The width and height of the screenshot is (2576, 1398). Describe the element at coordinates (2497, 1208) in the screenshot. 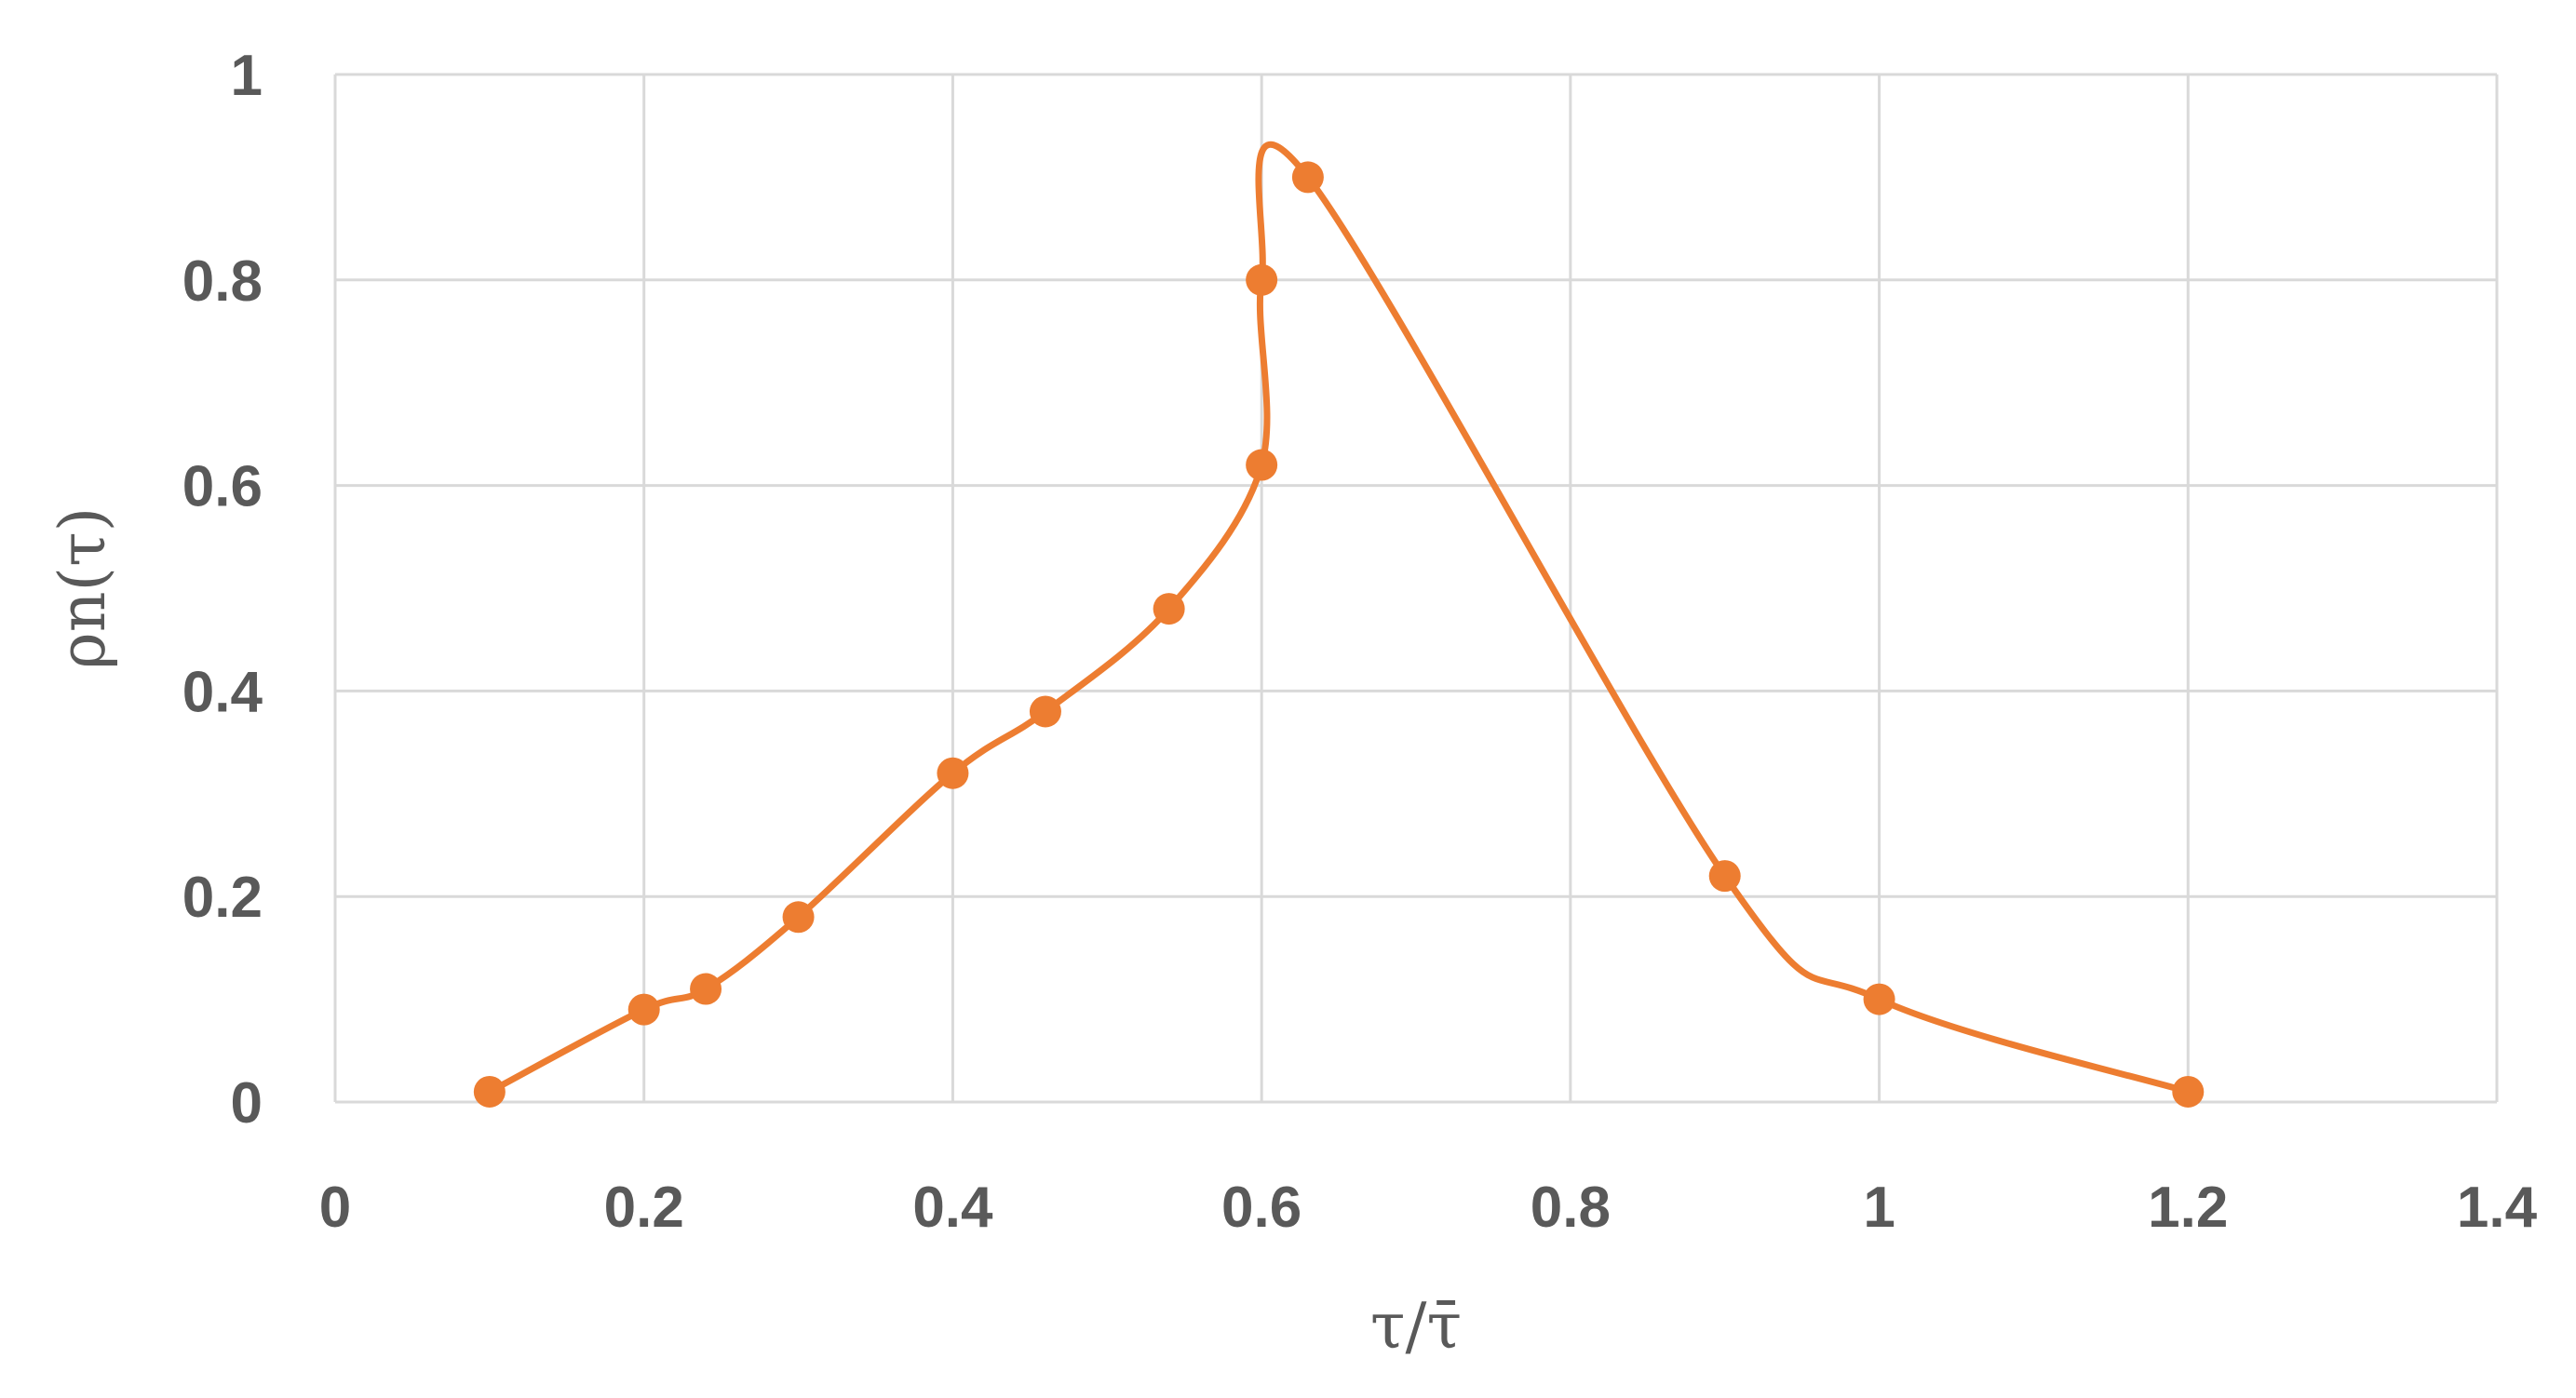

I see `x-tick-label: 1.4` at that location.